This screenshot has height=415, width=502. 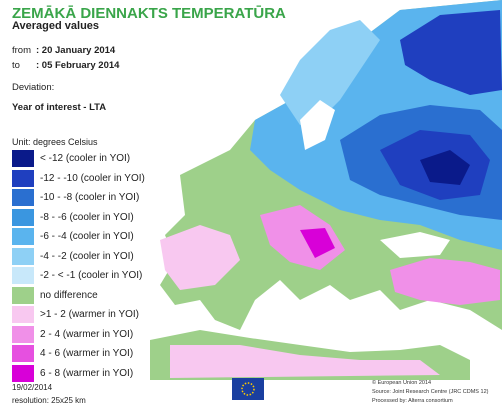 I want to click on eu-flag, so click(x=248, y=389).